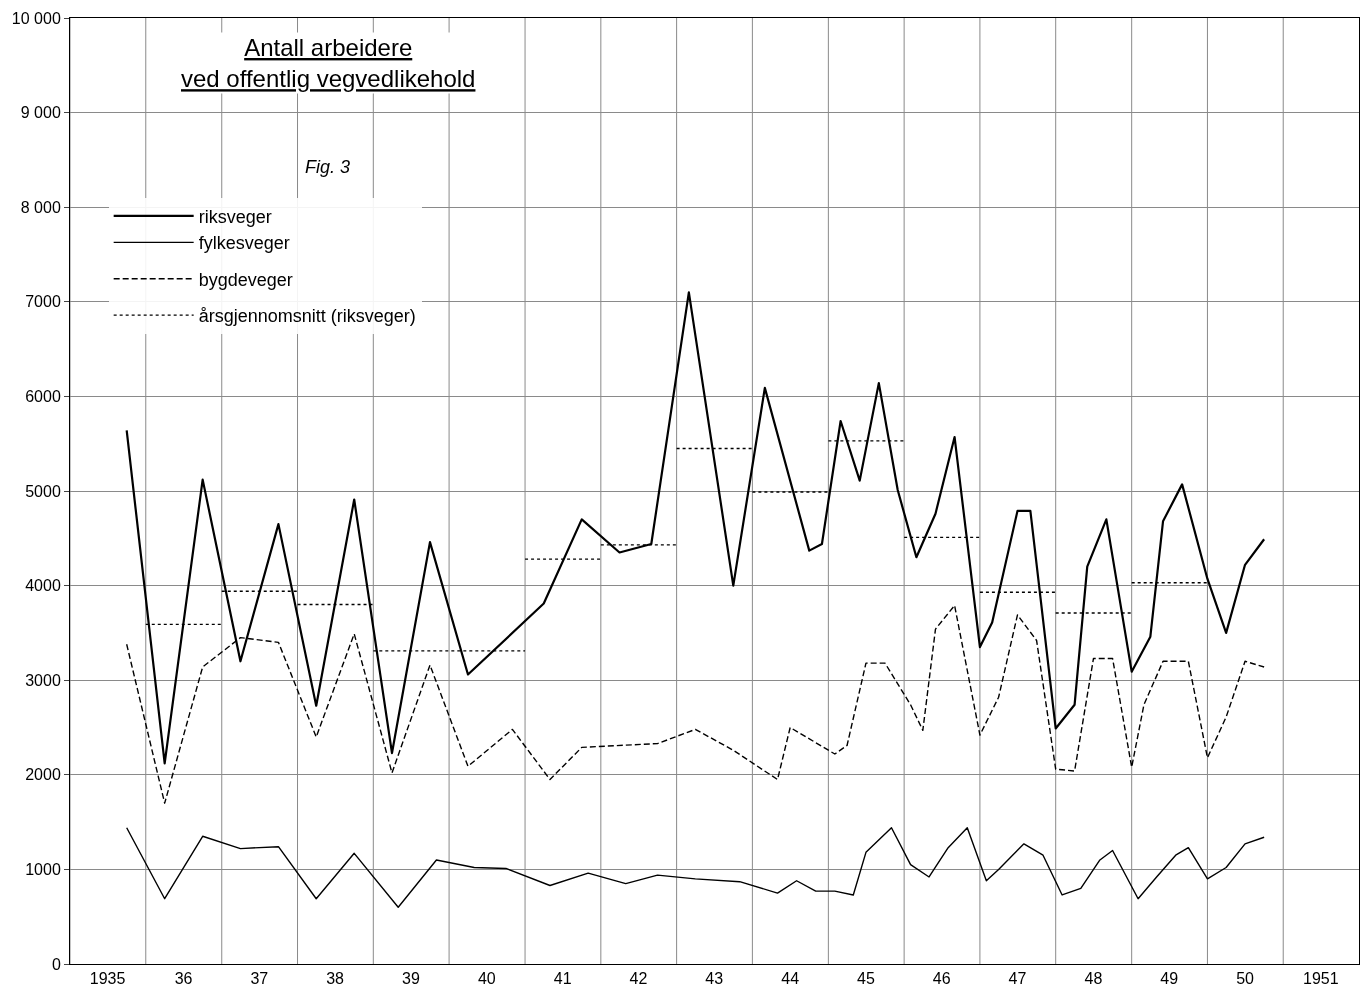 This screenshot has width=1370, height=999. What do you see at coordinates (328, 63) in the screenshot?
I see `text: Antall arbeidere ved offentlig vegvedlikehold` at bounding box center [328, 63].